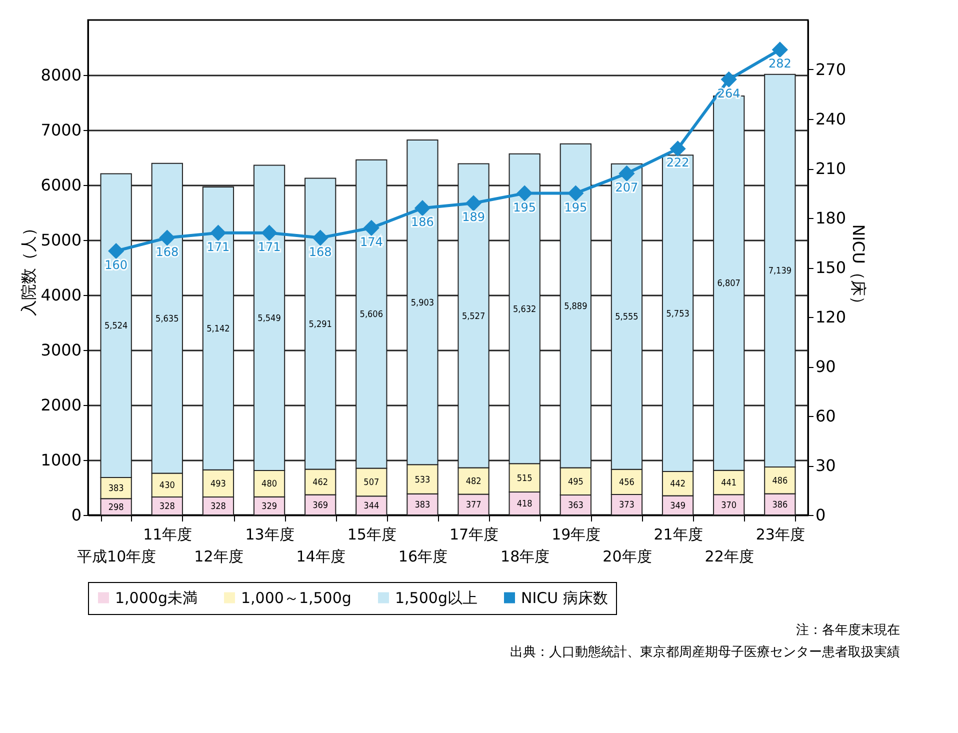 The image size is (958, 733). What do you see at coordinates (28, 268) in the screenshot?
I see `y-axis-title: 入院数（人）` at bounding box center [28, 268].